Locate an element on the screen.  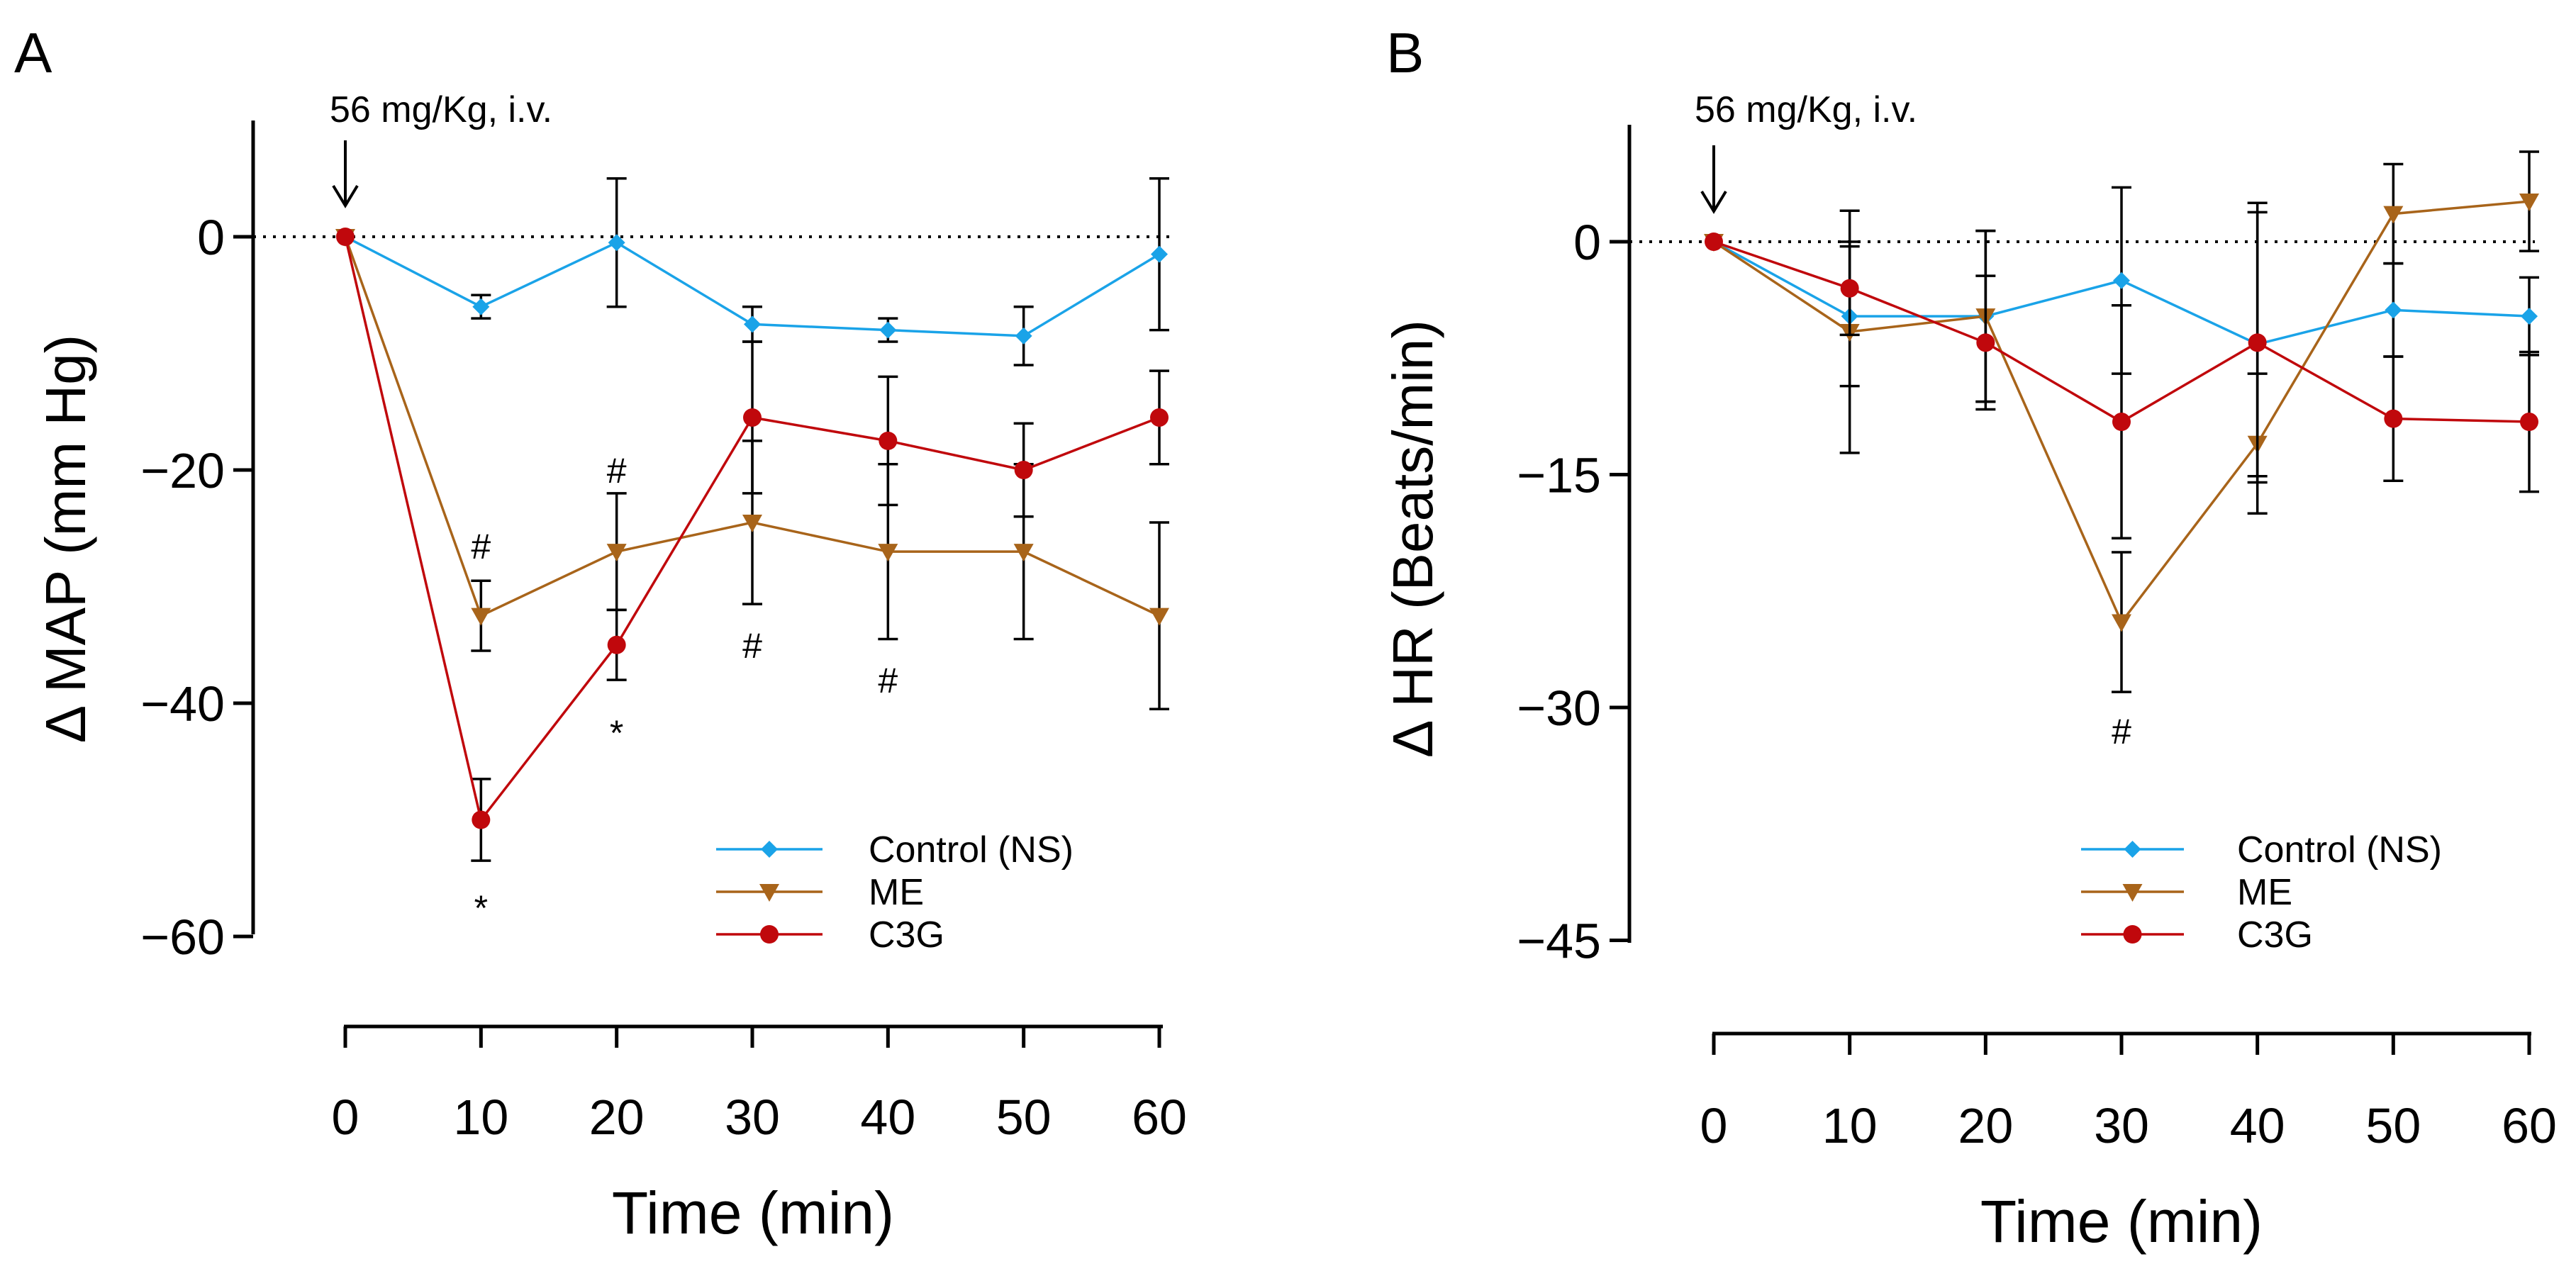
x-tick-label-a: 10 is located at coordinates (481, 1117).